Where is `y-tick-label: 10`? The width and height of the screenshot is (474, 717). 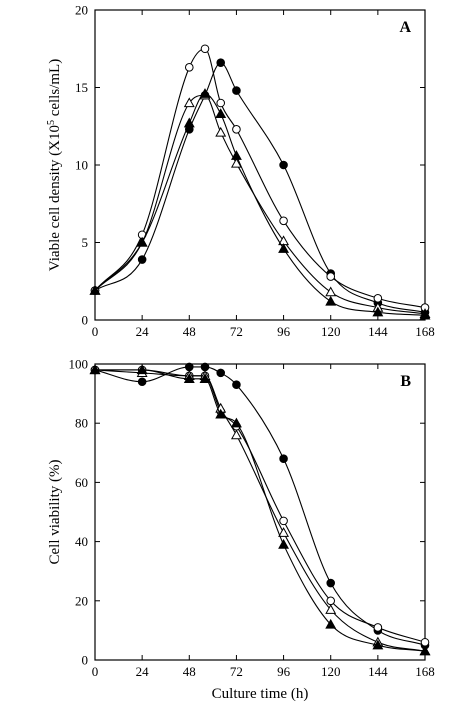 y-tick-label: 10 is located at coordinates (81, 165).